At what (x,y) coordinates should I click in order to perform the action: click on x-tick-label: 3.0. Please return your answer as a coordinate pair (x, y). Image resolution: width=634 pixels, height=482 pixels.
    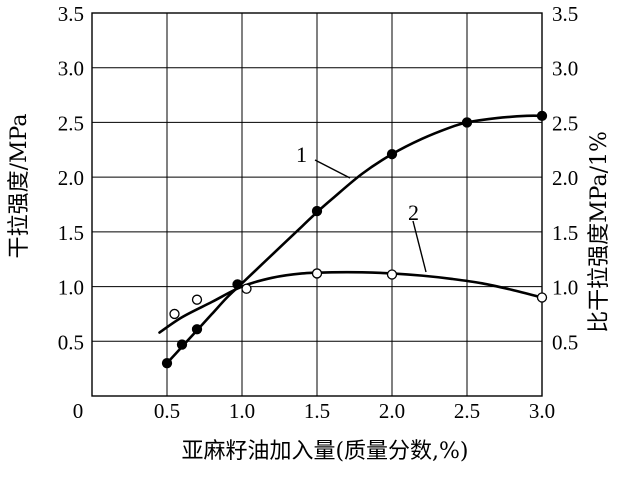
    Looking at the image, I should click on (542, 411).